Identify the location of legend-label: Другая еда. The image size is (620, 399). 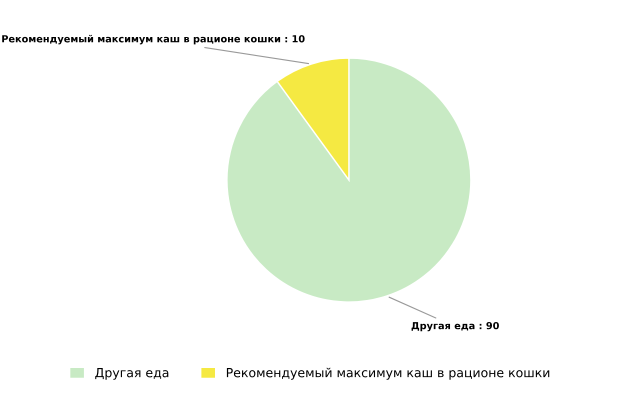
(131, 374).